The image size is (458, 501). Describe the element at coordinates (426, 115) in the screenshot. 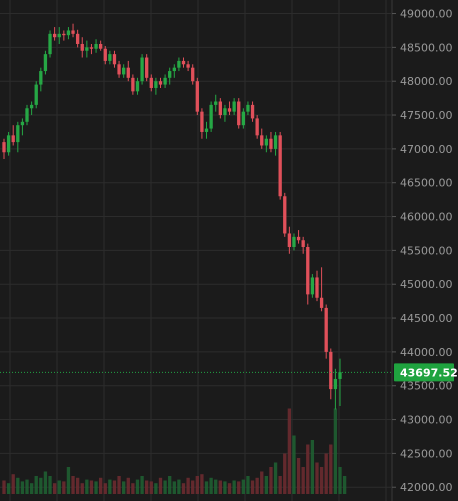

I see `y-tick-label: 47500.00` at that location.